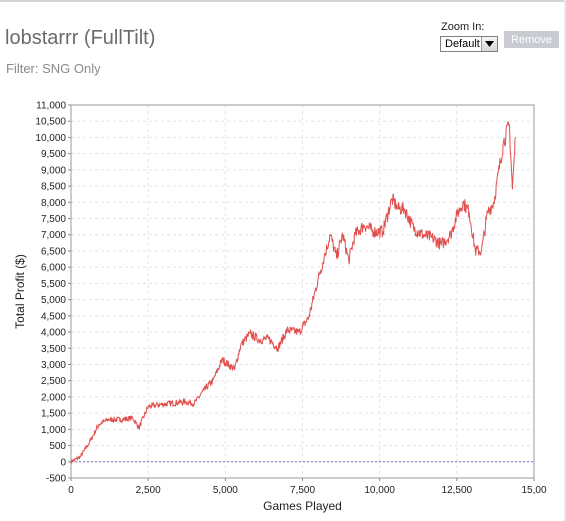  Describe the element at coordinates (565, 260) in the screenshot. I see `right-border` at that location.